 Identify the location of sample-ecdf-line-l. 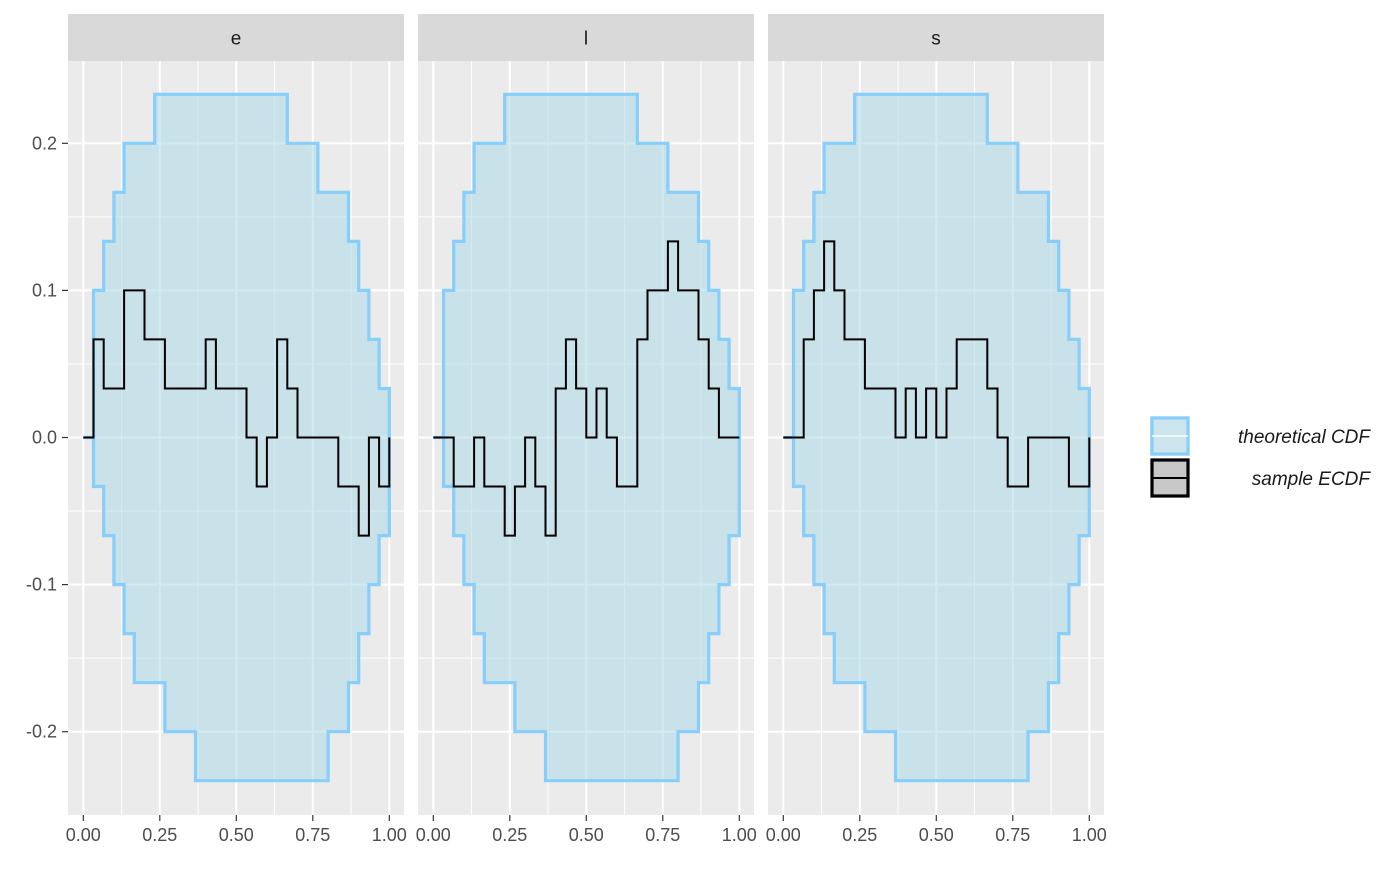
(586, 388).